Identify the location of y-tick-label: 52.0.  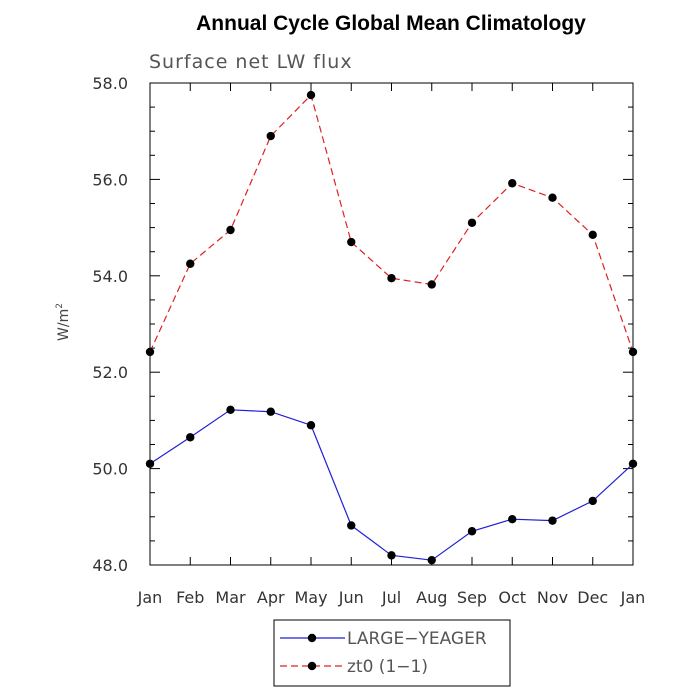
(110, 372).